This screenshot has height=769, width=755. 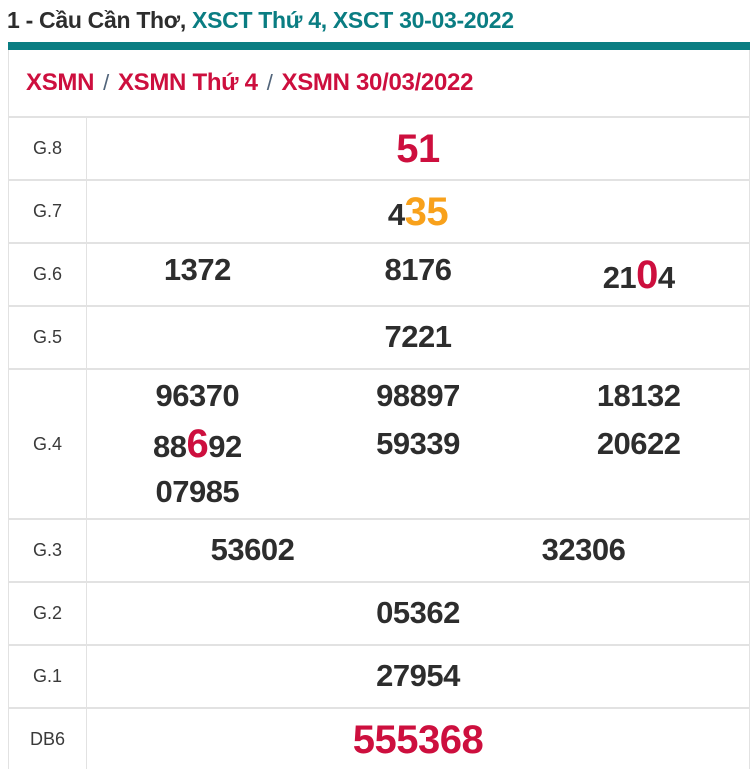 I want to click on result-number: 53602, so click(x=252, y=550).